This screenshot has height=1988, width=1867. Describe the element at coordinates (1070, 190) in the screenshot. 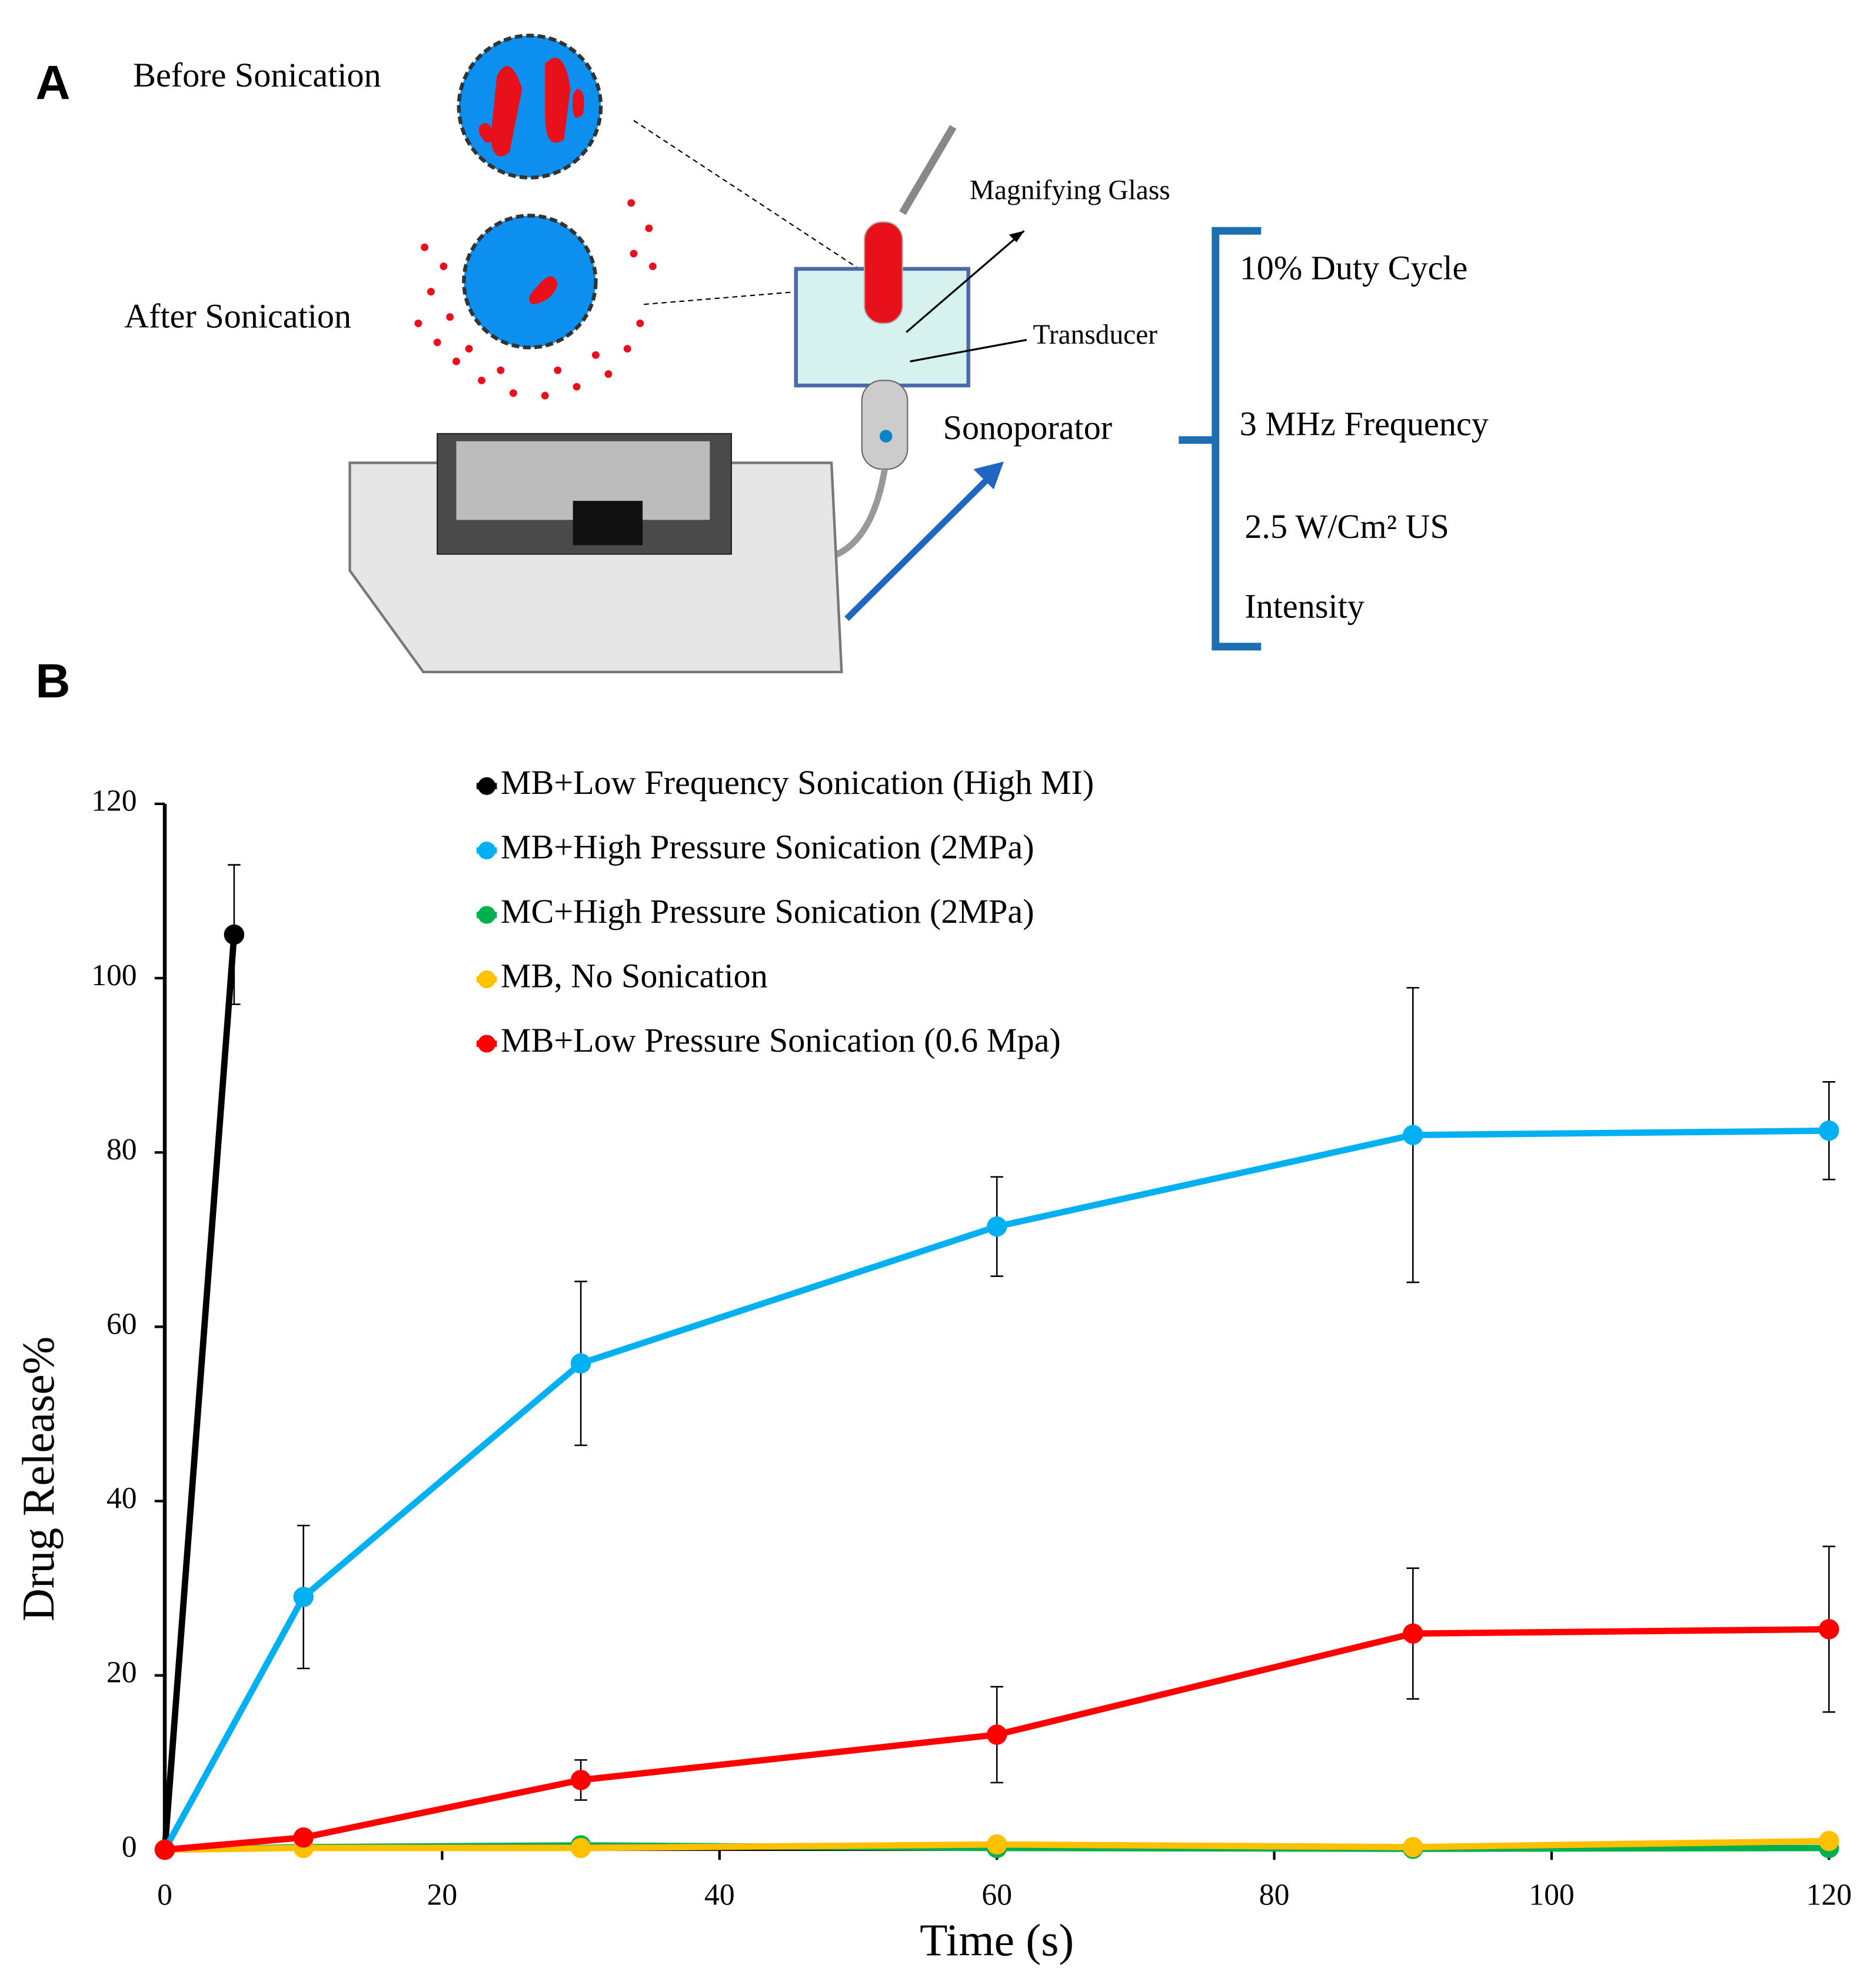

I see `label: Magnifying Glass` at that location.